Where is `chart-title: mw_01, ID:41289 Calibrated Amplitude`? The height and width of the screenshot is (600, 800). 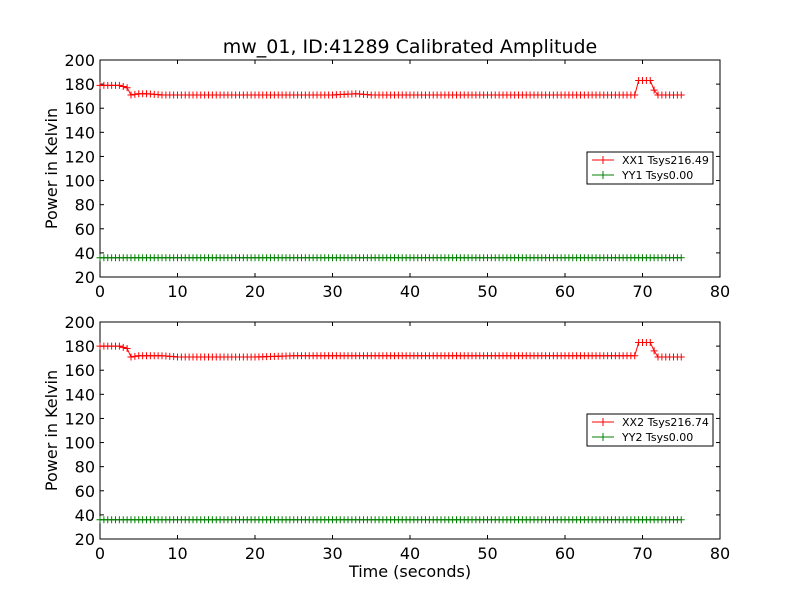 chart-title: mw_01, ID:41289 Calibrated Amplitude is located at coordinates (410, 47).